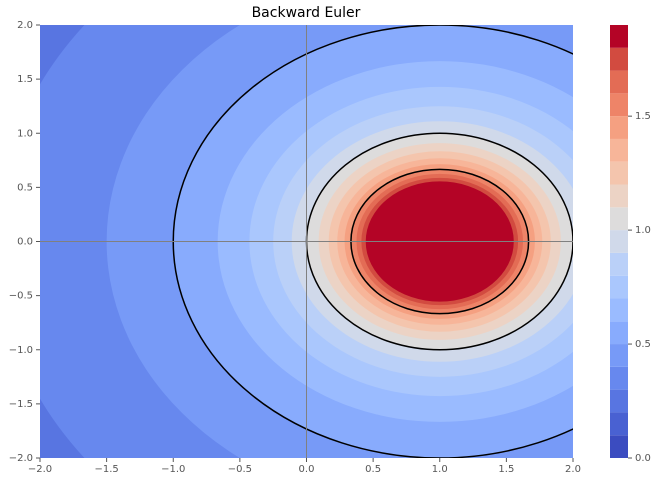 This screenshot has height=487, width=659. I want to click on x-tick-label: 0.0, so click(307, 469).